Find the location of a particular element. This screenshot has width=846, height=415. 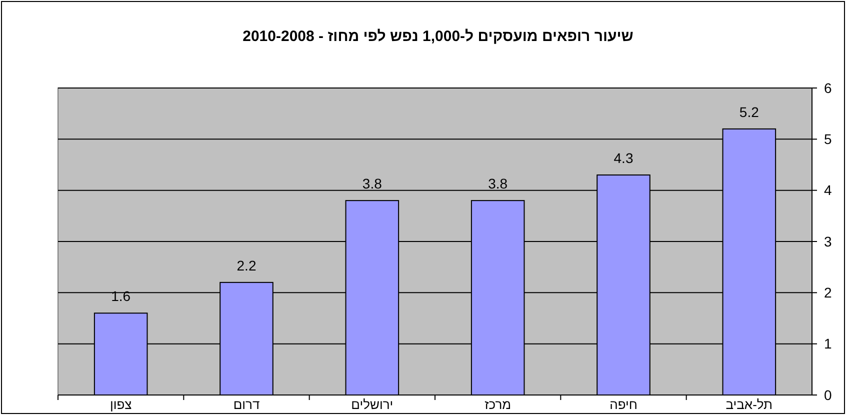

x-tick-label: צפון is located at coordinates (121, 404).